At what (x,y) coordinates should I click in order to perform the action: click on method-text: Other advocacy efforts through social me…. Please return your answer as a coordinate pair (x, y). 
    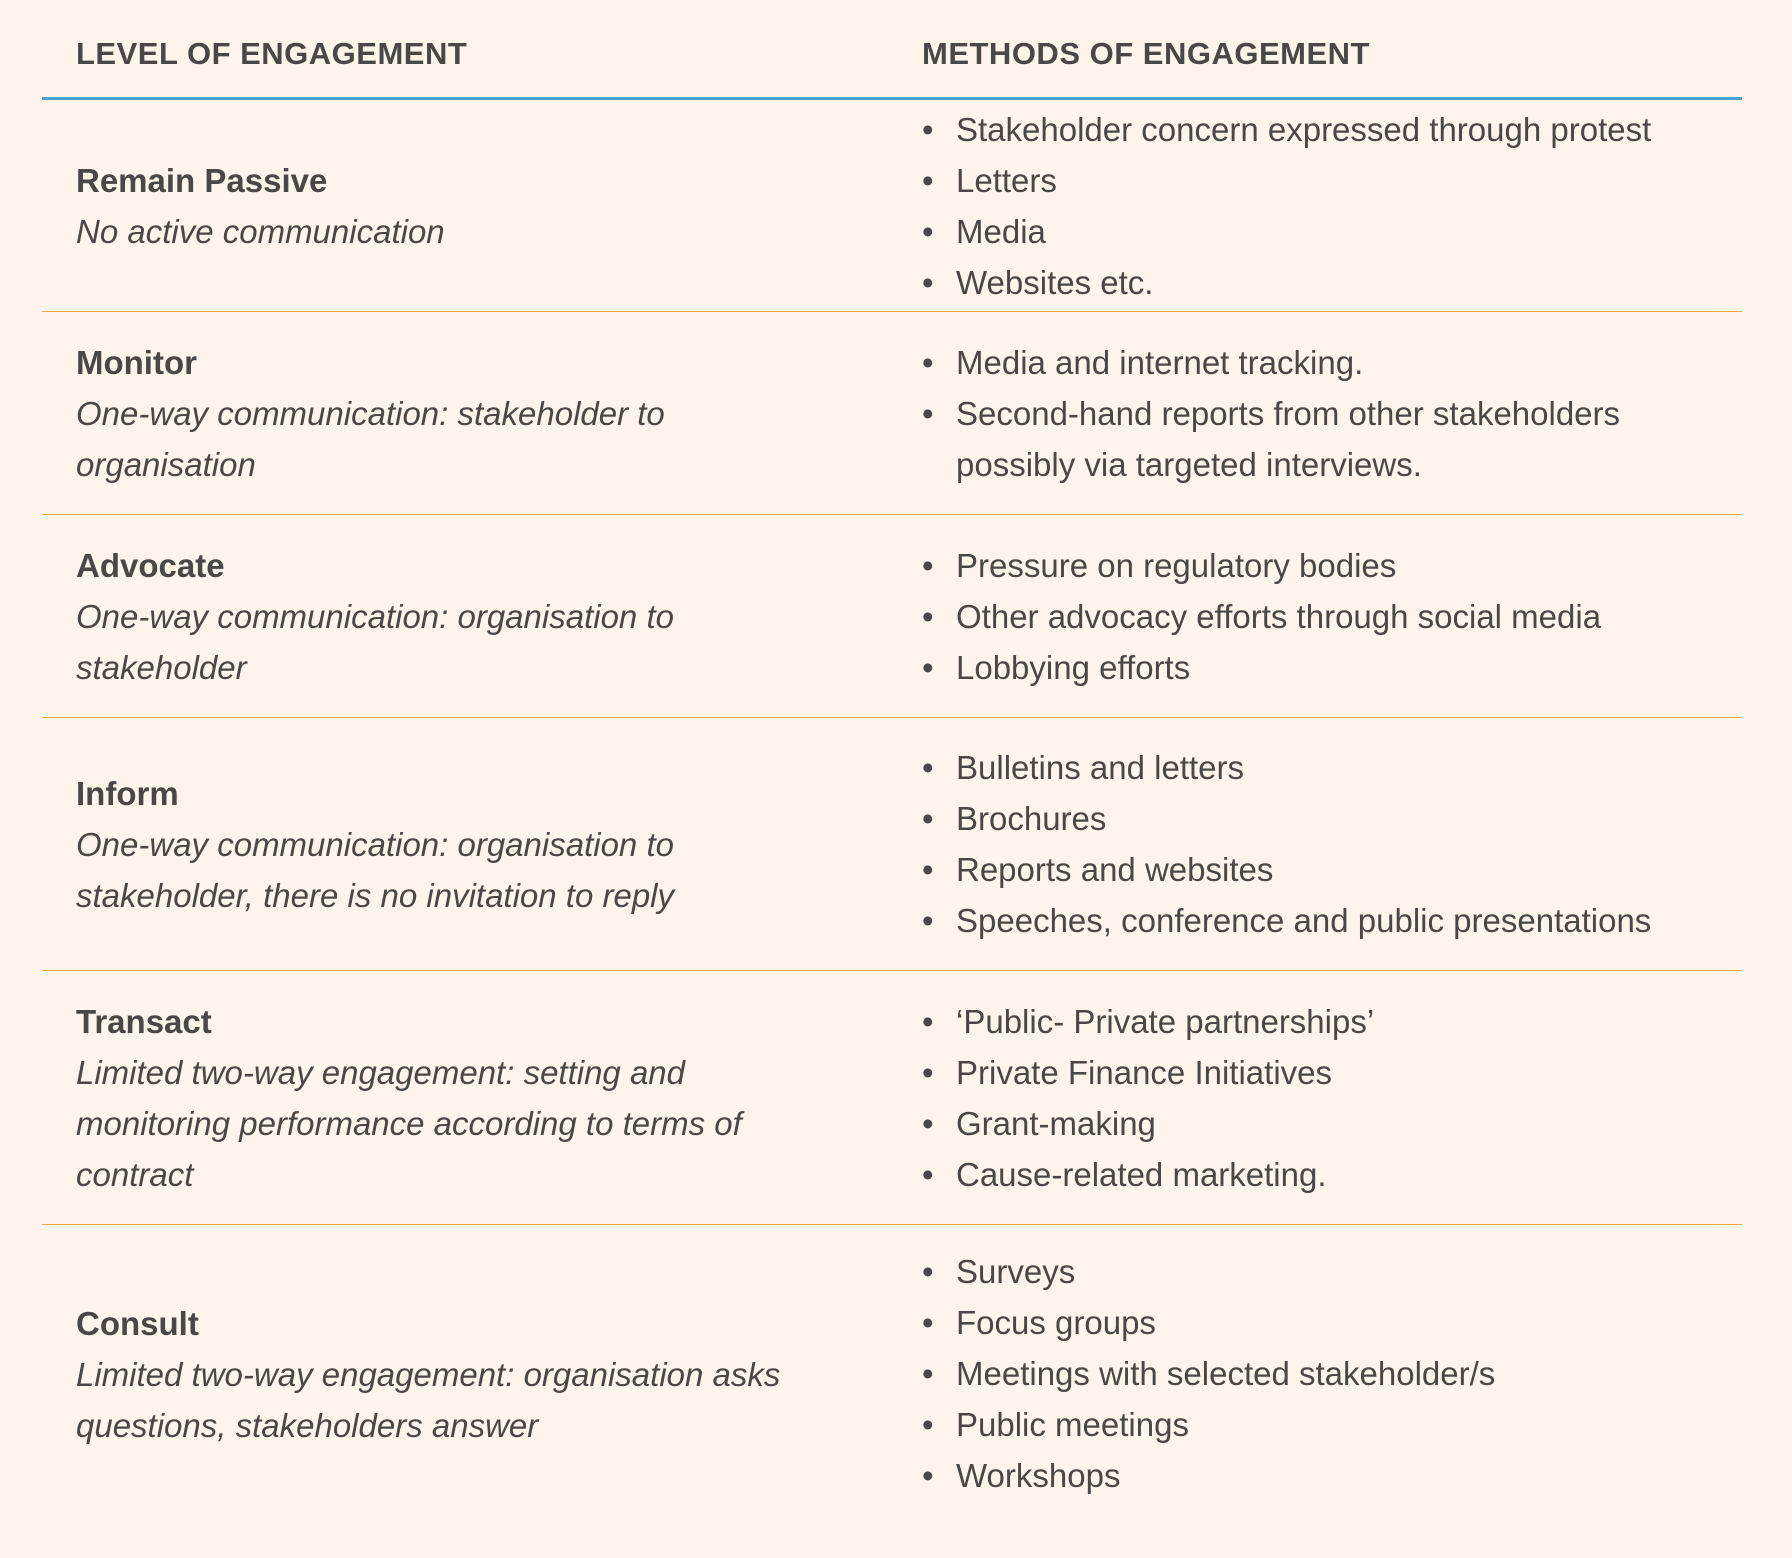
    Looking at the image, I should click on (1279, 616).